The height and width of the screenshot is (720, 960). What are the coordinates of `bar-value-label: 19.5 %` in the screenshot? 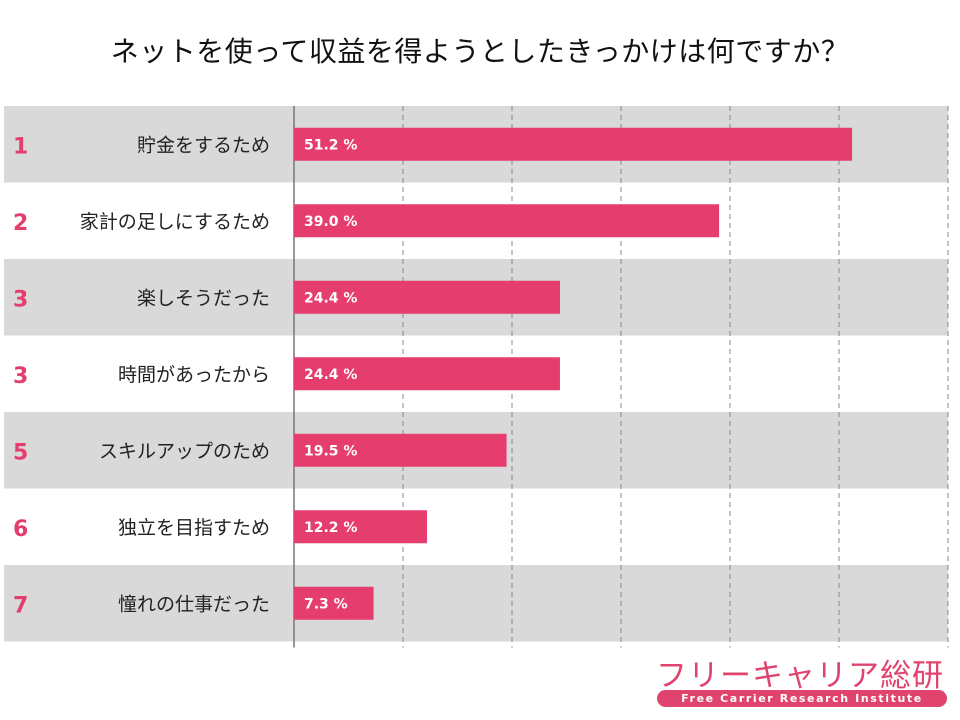 It's located at (330, 451).